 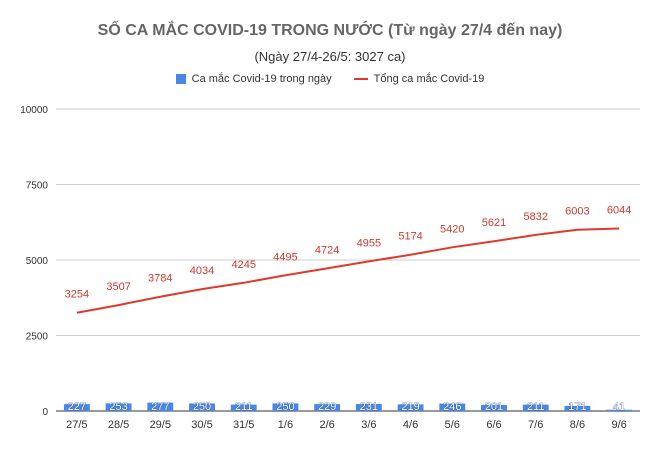 What do you see at coordinates (410, 237) in the screenshot?
I see `line-data-label: 5174` at bounding box center [410, 237].